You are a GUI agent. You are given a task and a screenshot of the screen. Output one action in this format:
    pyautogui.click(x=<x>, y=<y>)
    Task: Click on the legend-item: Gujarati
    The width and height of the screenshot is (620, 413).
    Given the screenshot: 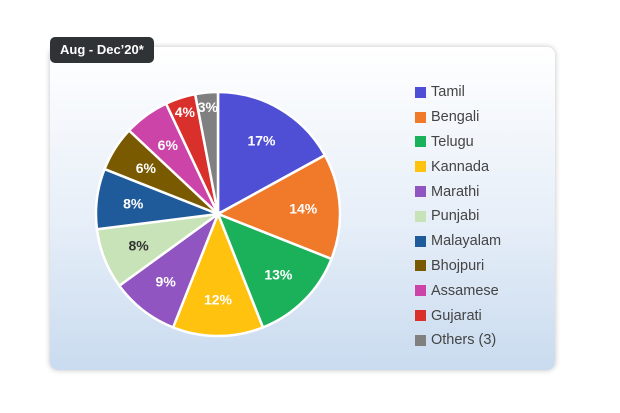 What is the action you would take?
    pyautogui.click(x=458, y=315)
    